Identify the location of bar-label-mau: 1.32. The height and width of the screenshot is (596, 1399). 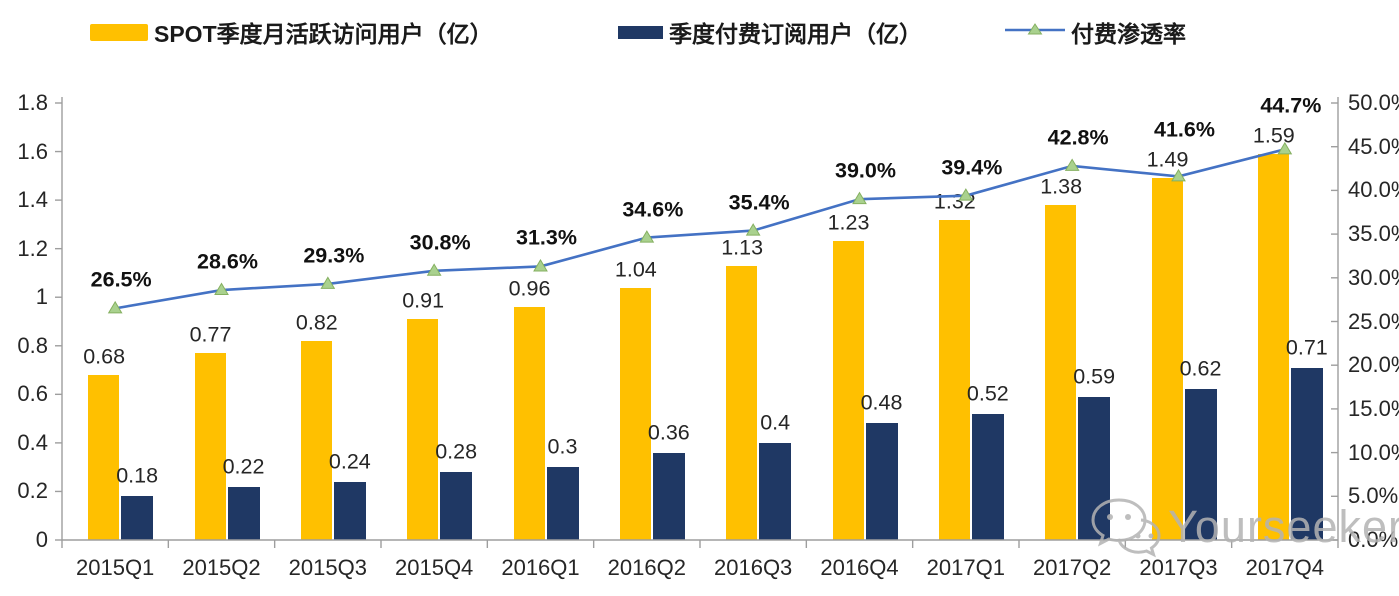
(954, 201).